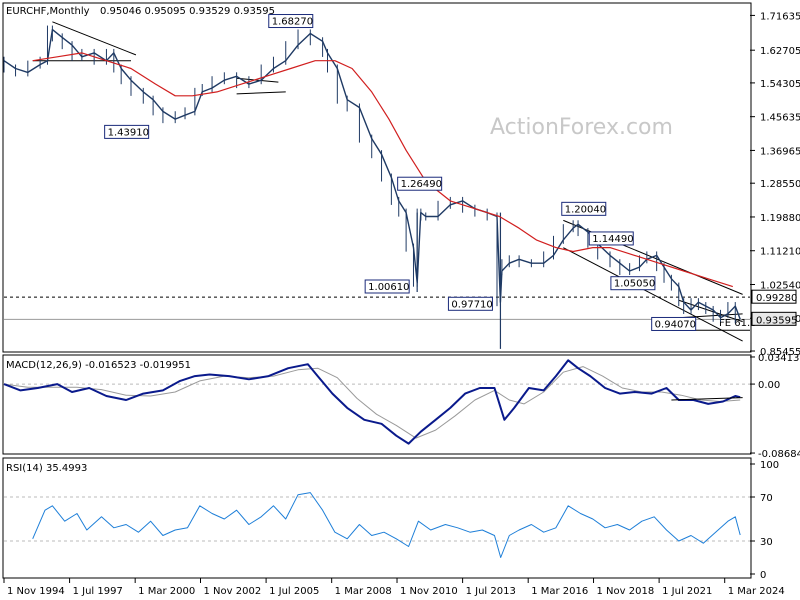  I want to click on price-y-tick-label: 1.54305, so click(780, 84).